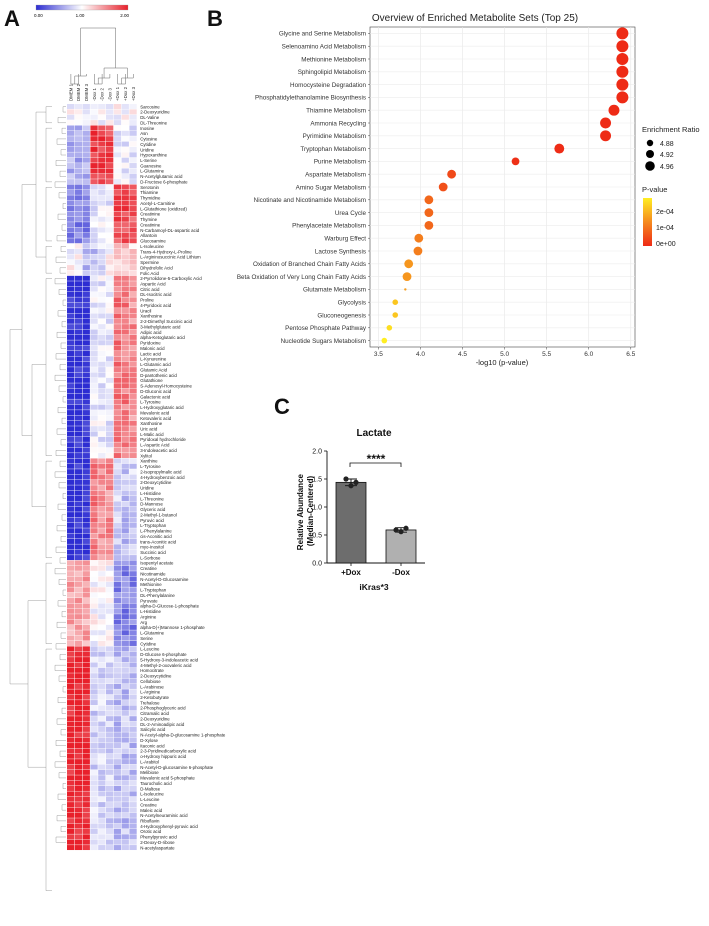 The height and width of the screenshot is (926, 709). What do you see at coordinates (145, 310) in the screenshot?
I see `heatmap-row-label: Uracil` at bounding box center [145, 310].